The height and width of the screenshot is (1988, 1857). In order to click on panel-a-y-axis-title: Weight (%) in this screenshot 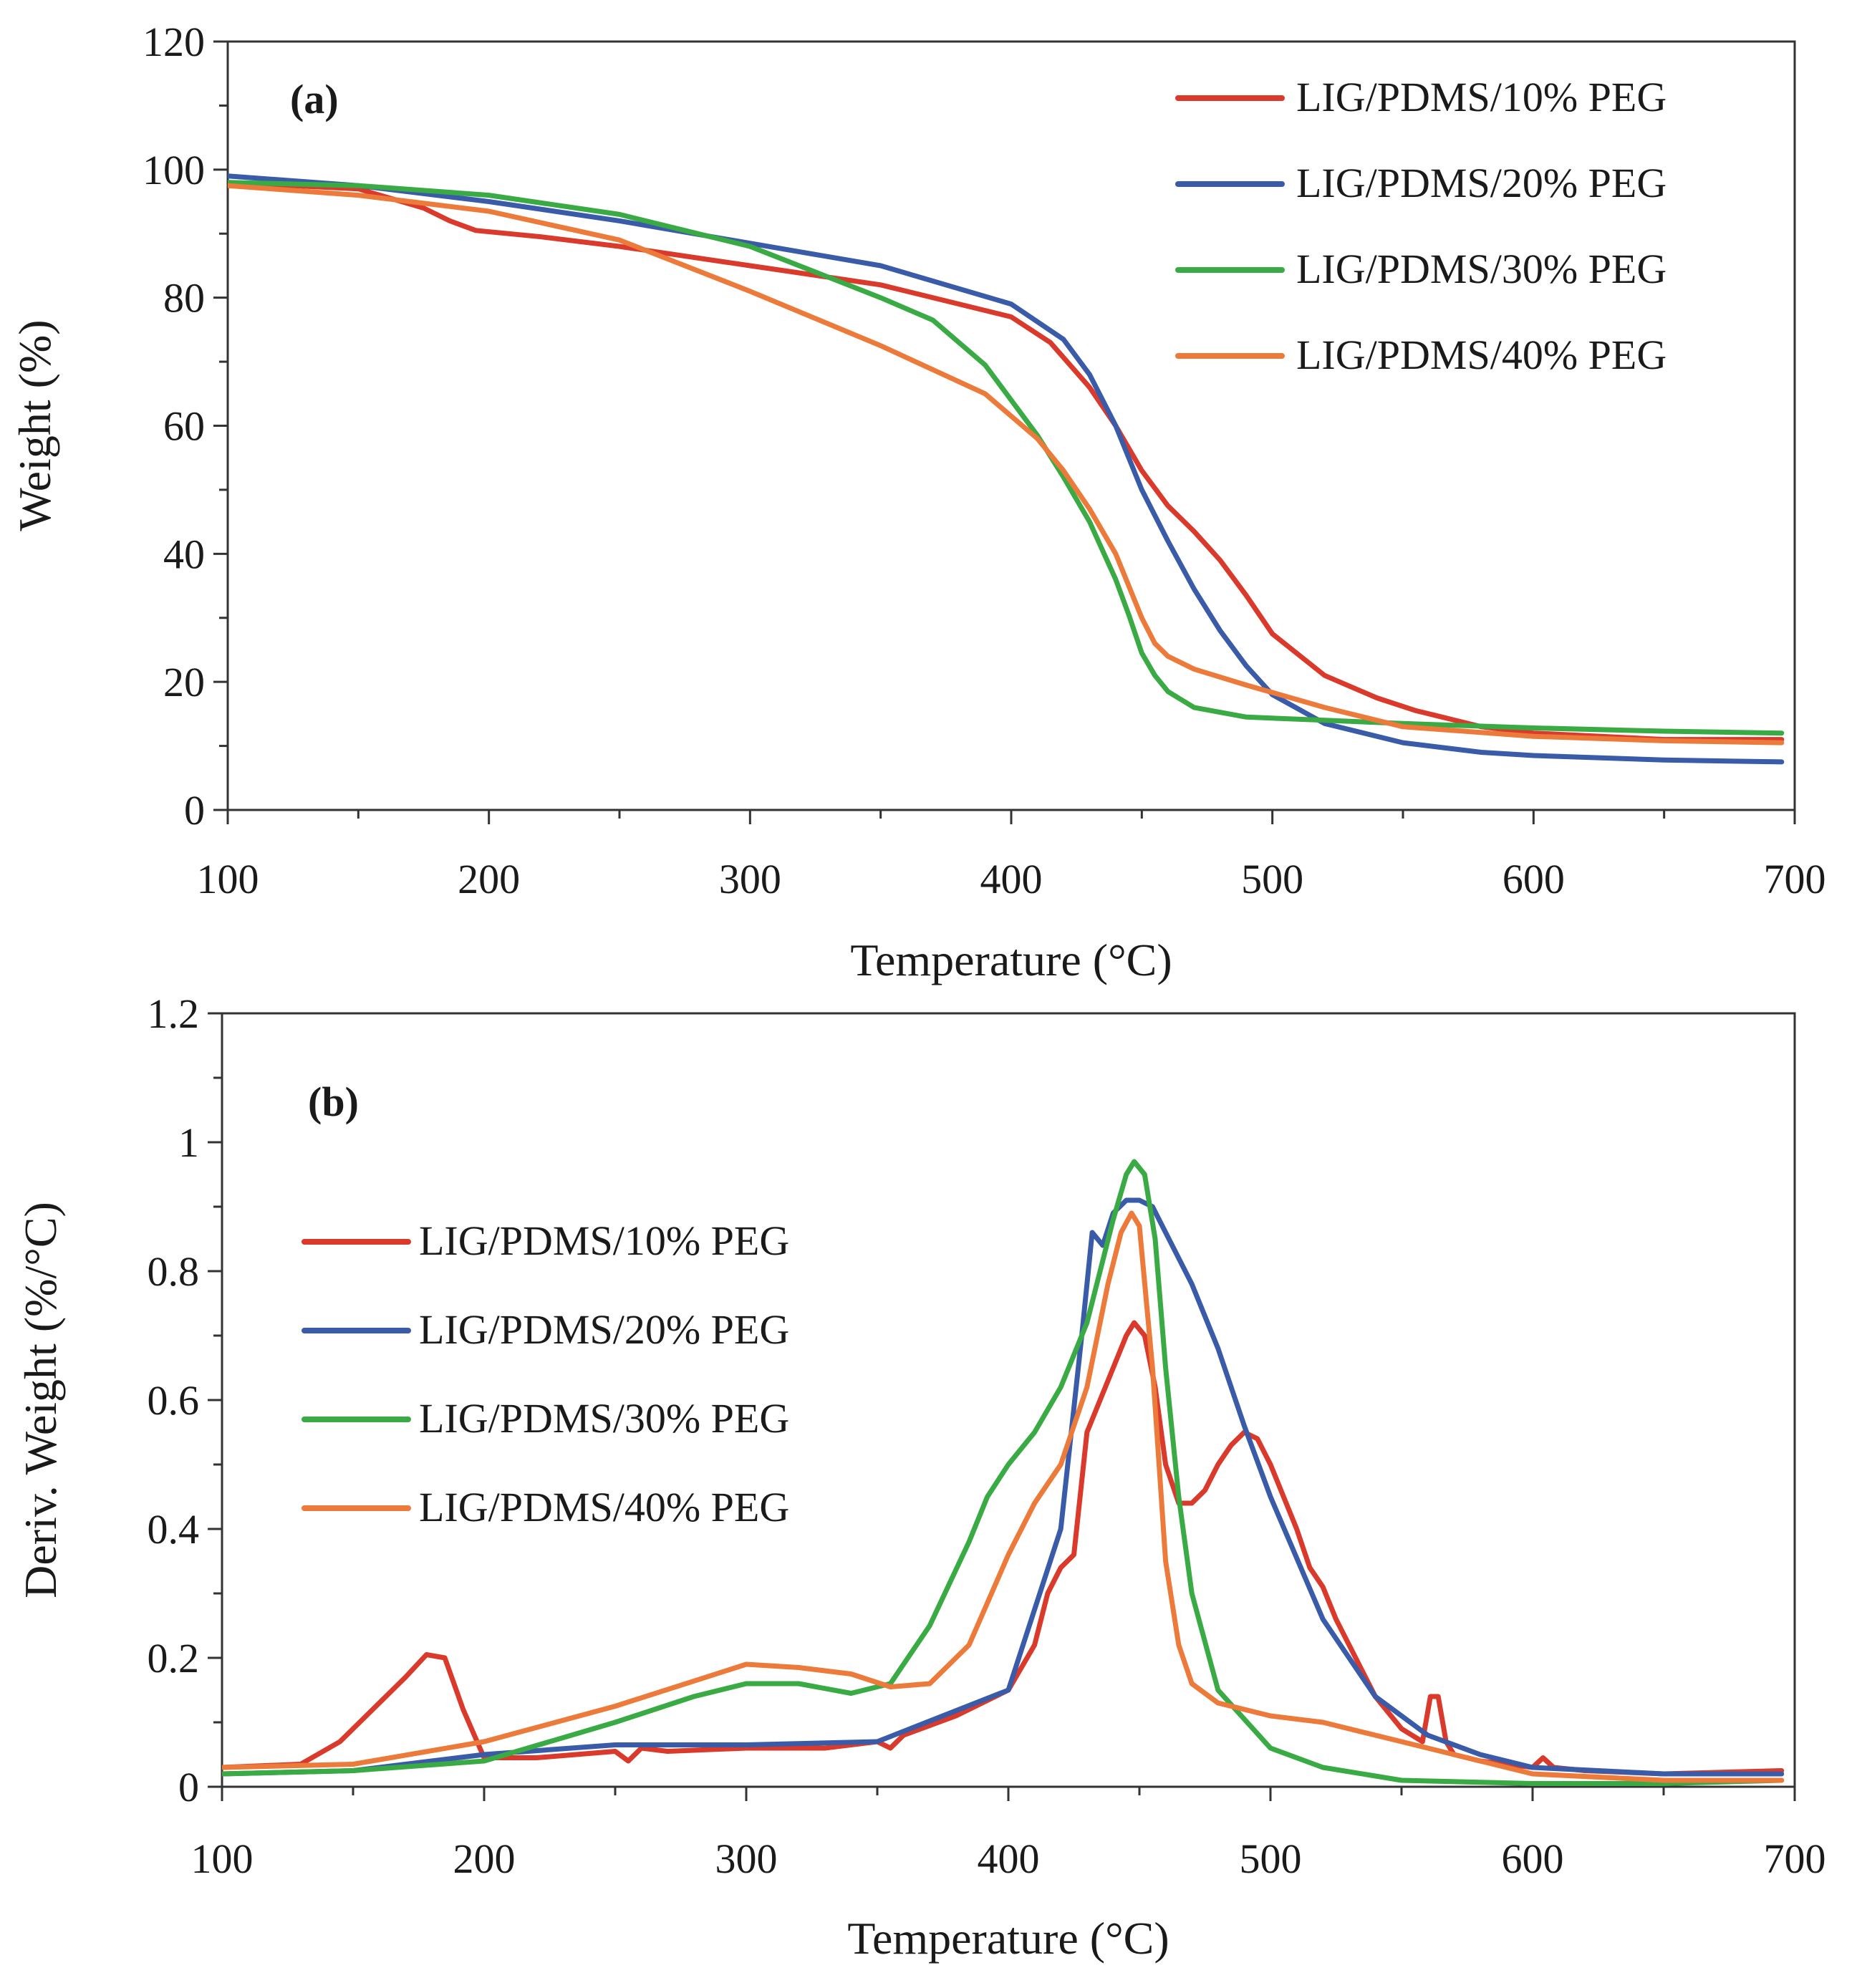, I will do `click(34, 425)`.